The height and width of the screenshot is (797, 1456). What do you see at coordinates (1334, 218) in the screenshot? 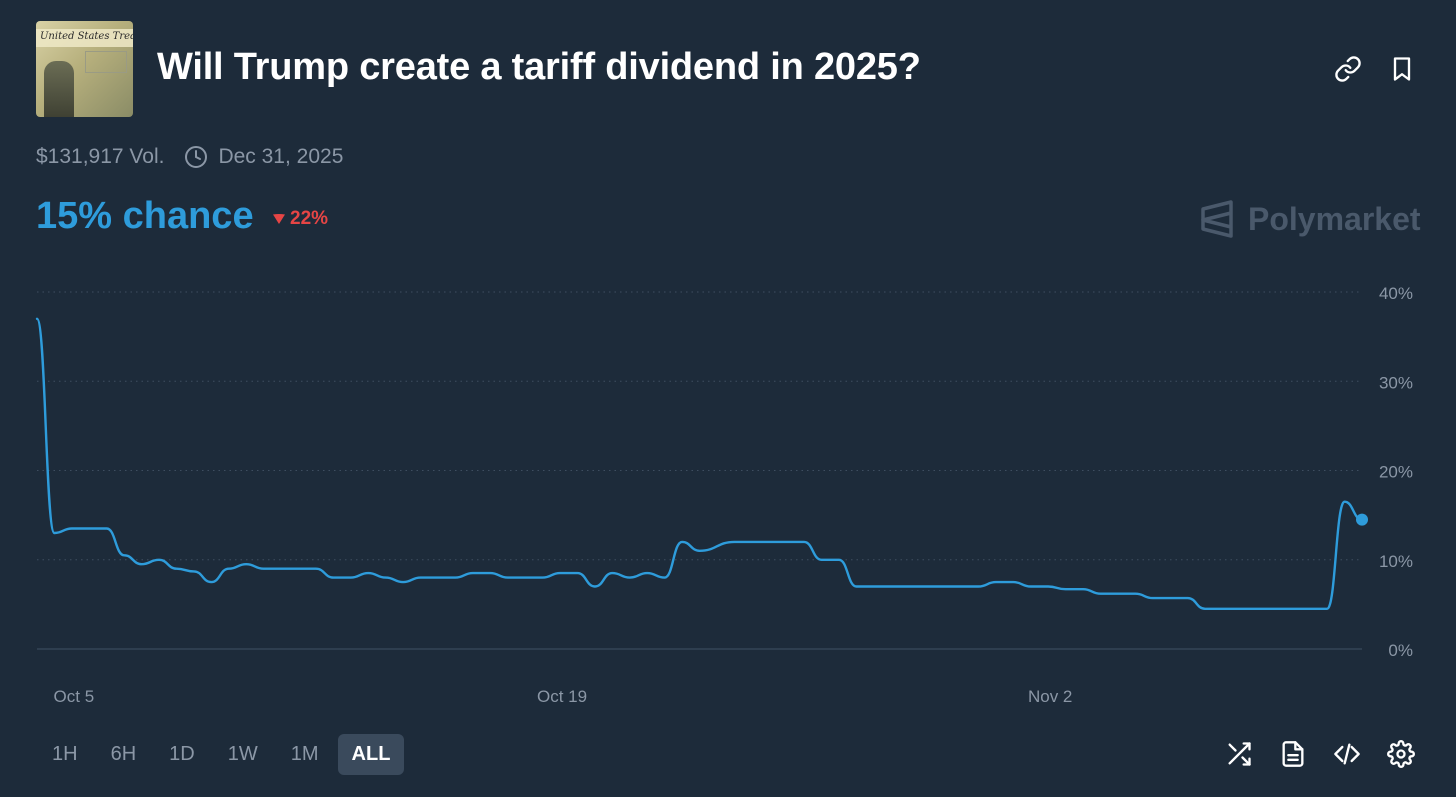
I see `brand-name: Polymarket` at bounding box center [1334, 218].